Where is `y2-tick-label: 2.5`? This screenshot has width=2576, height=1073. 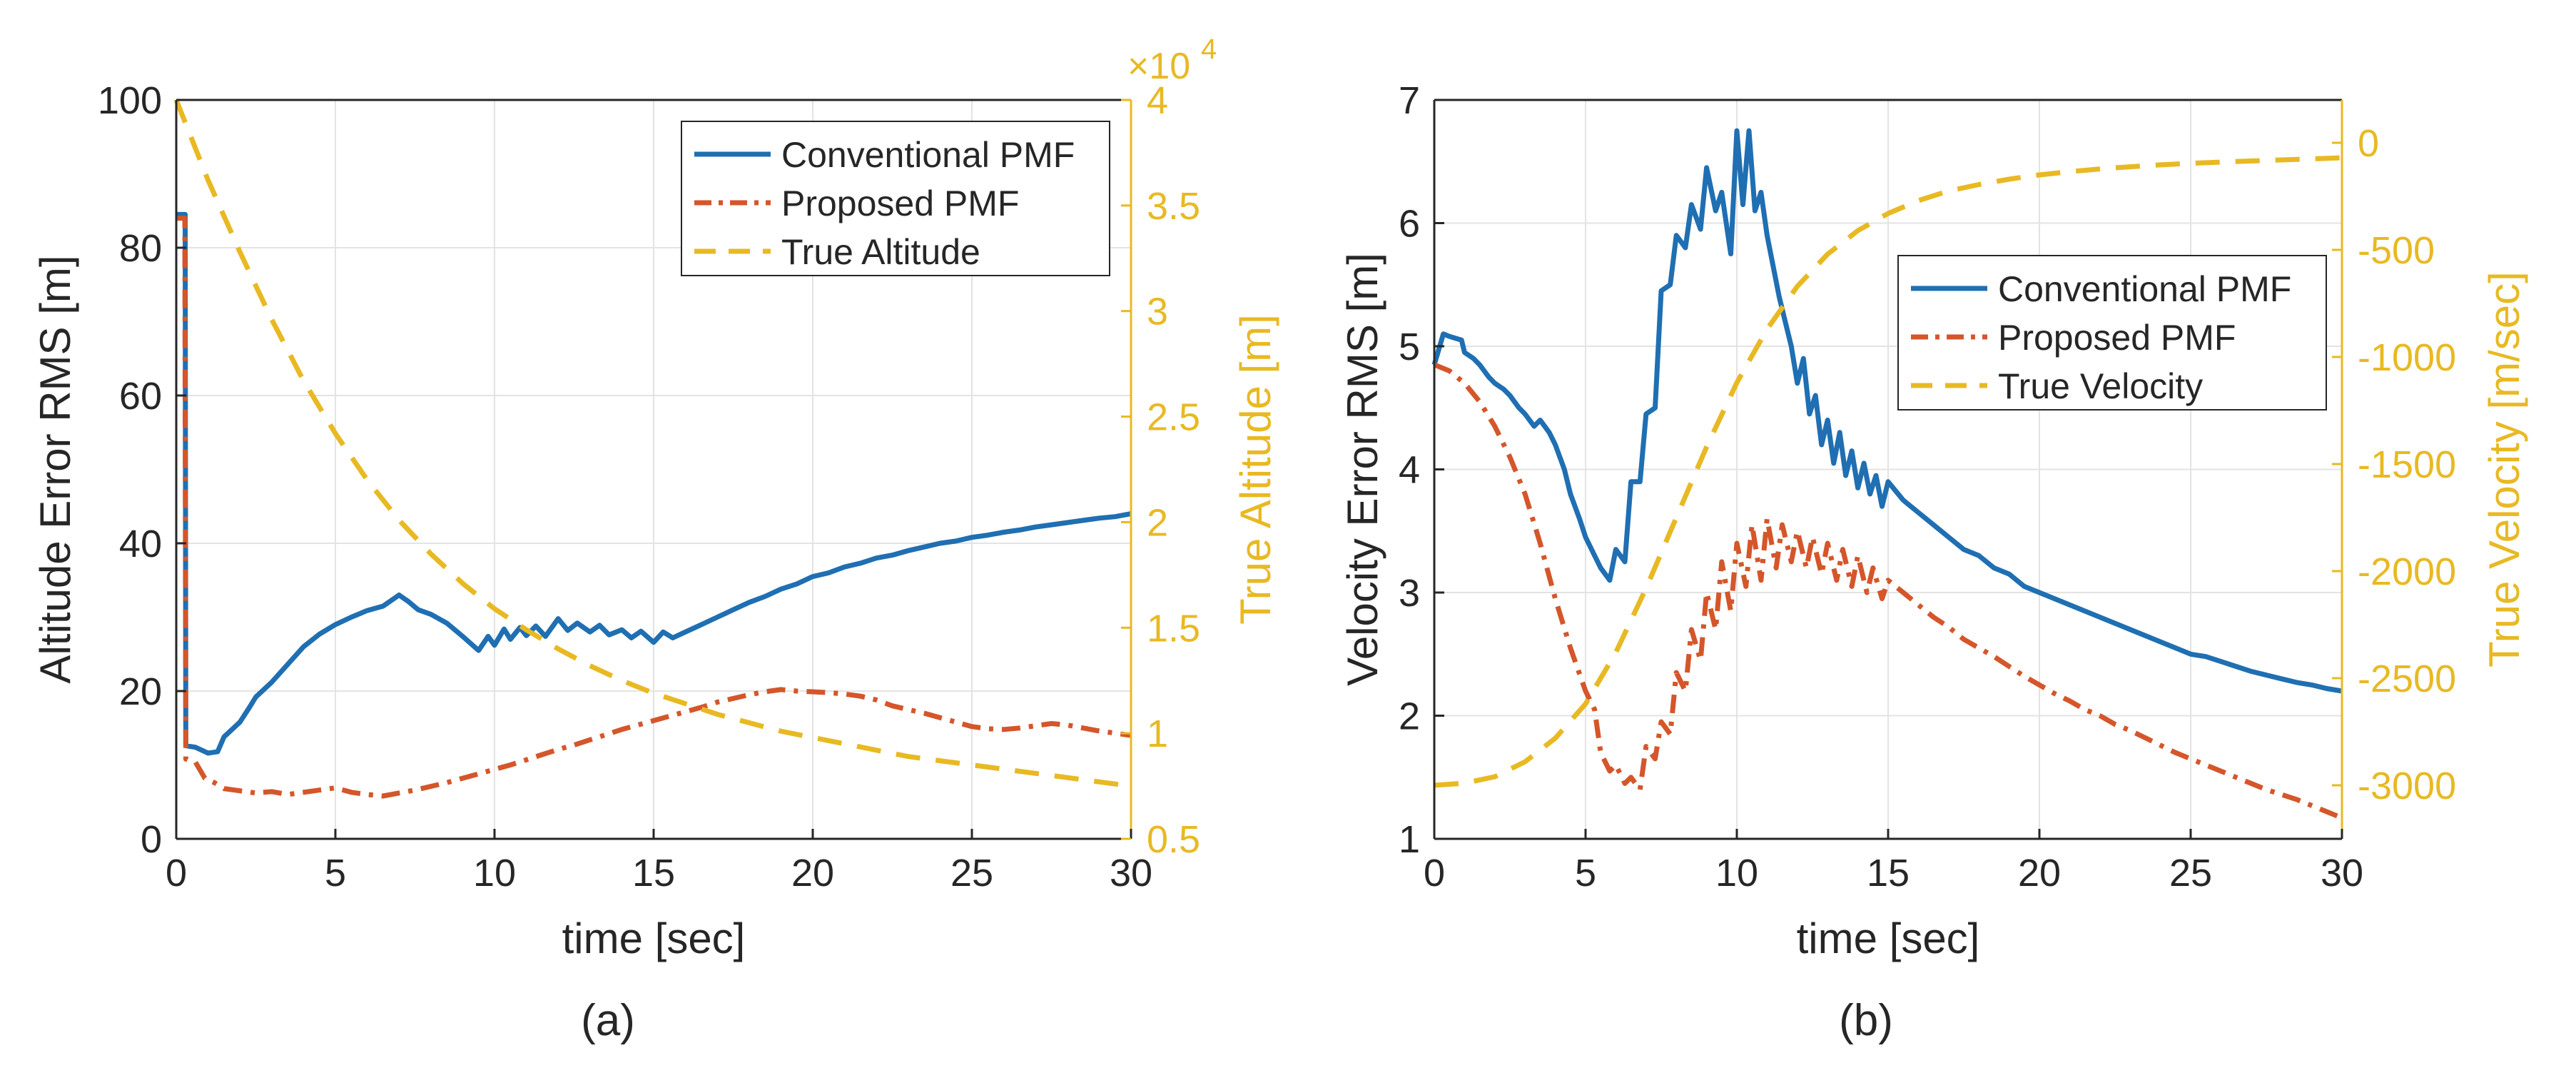 y2-tick-label: 2.5 is located at coordinates (1173, 417).